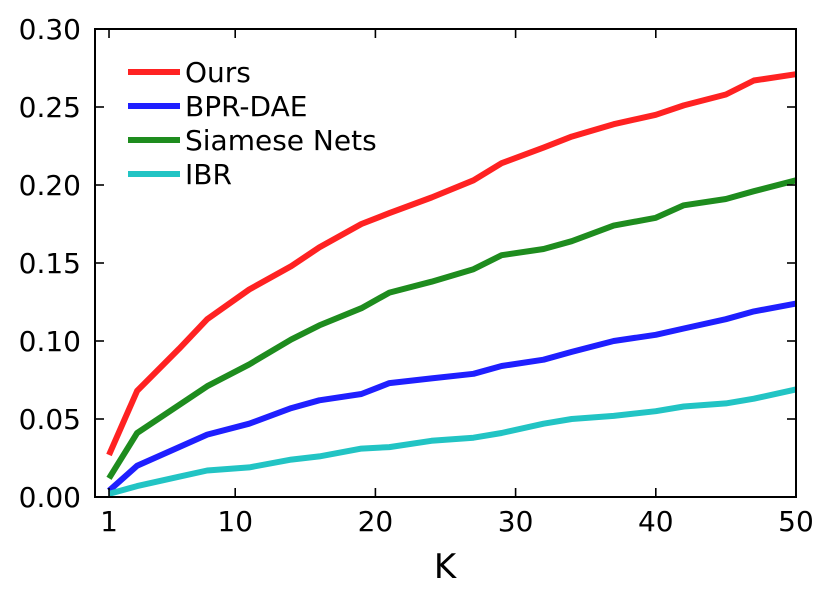  What do you see at coordinates (516, 521) in the screenshot?
I see `x-tick-label: 30` at bounding box center [516, 521].